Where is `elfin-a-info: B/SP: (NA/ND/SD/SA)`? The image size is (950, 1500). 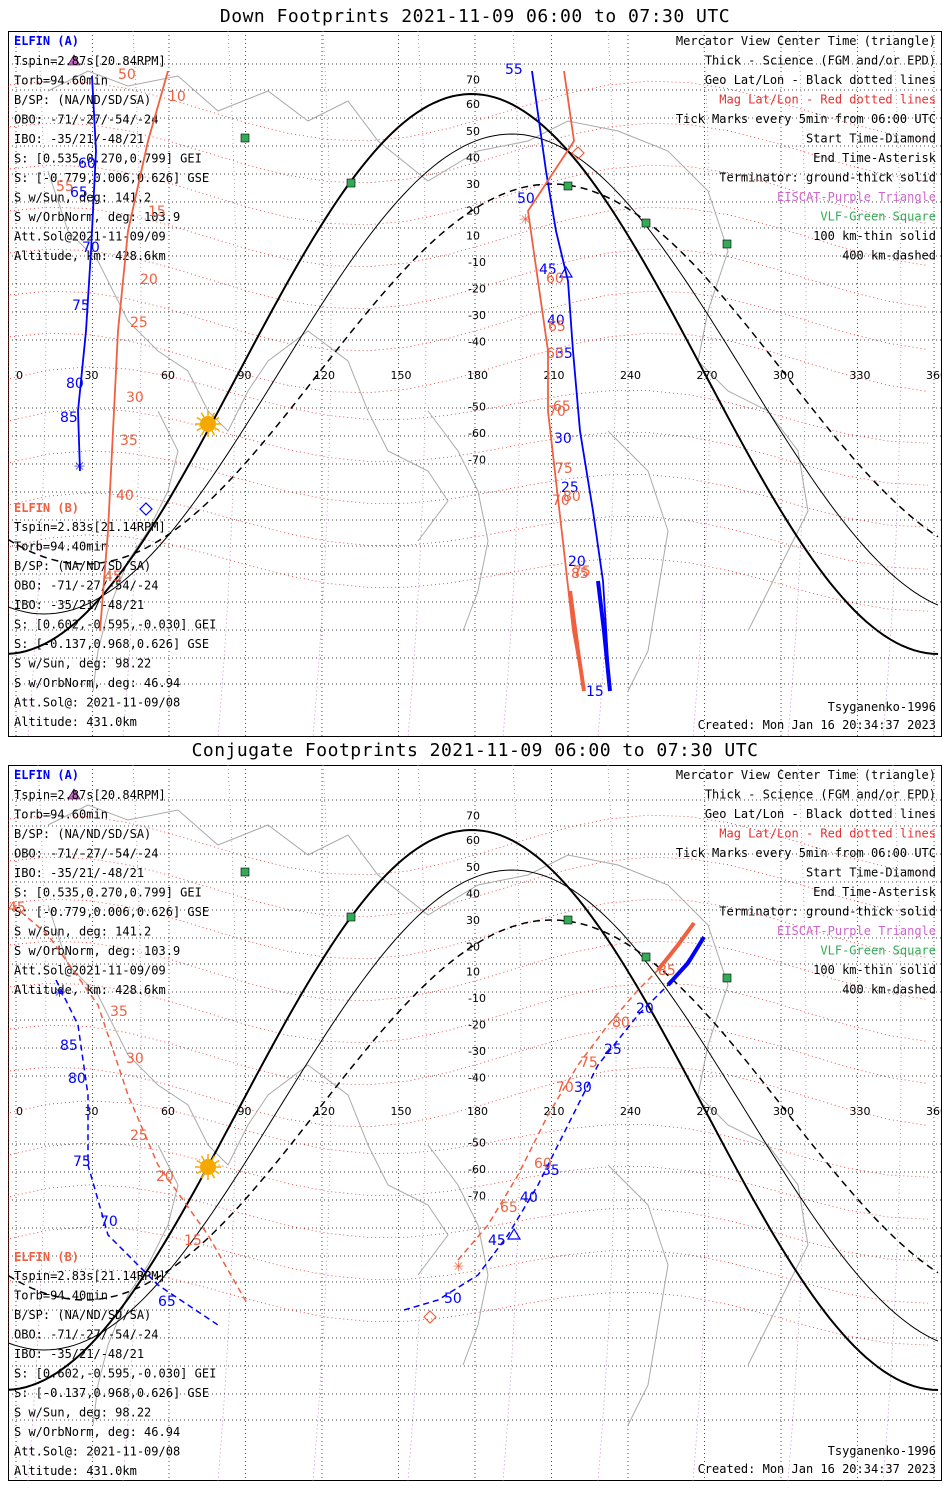 elfin-a-info: B/SP: (NA/ND/SD/SA) is located at coordinates (82, 100).